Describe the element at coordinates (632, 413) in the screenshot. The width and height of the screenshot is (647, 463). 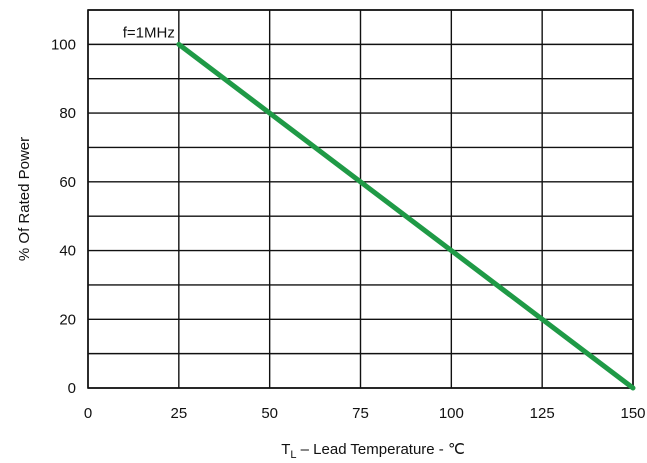
I see `x-tick-label: 150` at that location.